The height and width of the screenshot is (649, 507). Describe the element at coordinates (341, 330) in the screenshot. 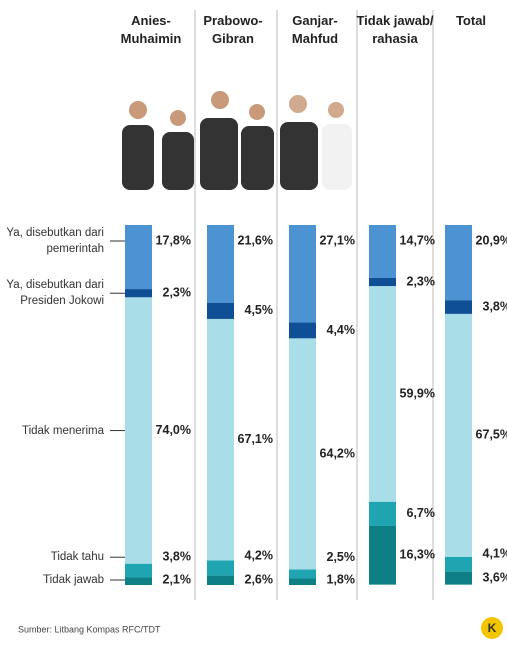

I see `value-label: 4,4%` at that location.